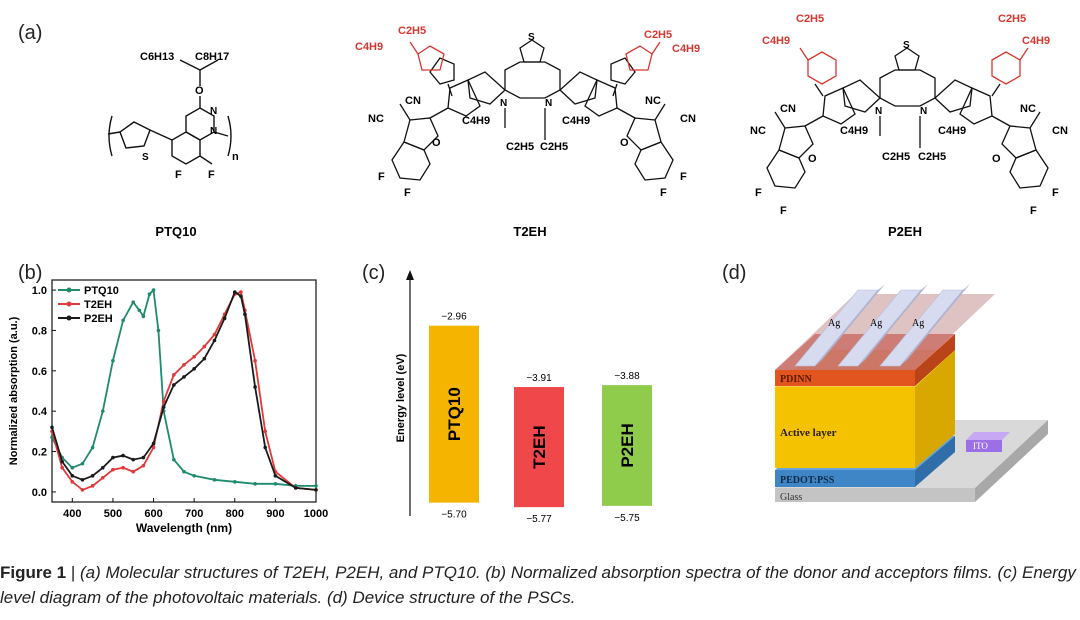 The image size is (1080, 620). What do you see at coordinates (810, 19) in the screenshot?
I see `p2eh-side-chain-left-b: C2H5` at bounding box center [810, 19].